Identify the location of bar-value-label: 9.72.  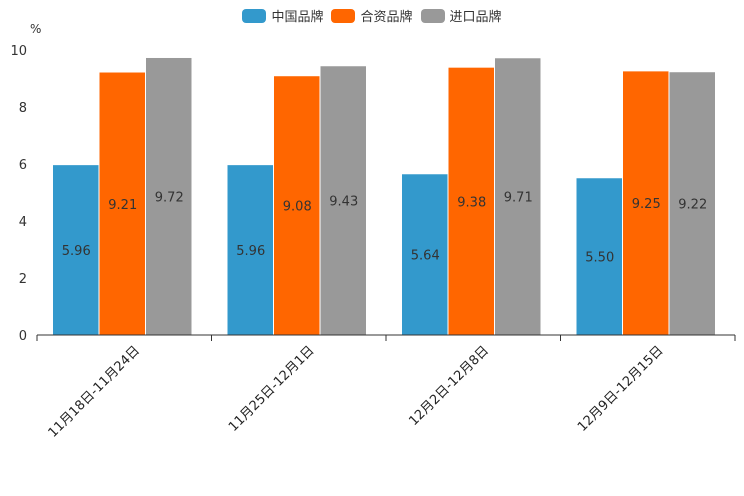
(169, 197).